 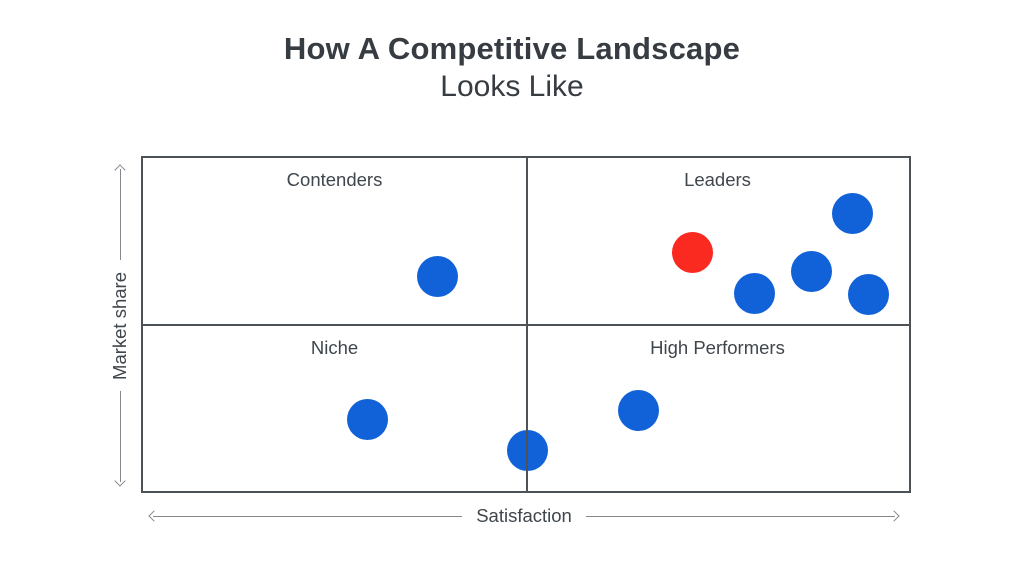 What do you see at coordinates (894, 516) in the screenshot?
I see `arrow-right-icon` at bounding box center [894, 516].